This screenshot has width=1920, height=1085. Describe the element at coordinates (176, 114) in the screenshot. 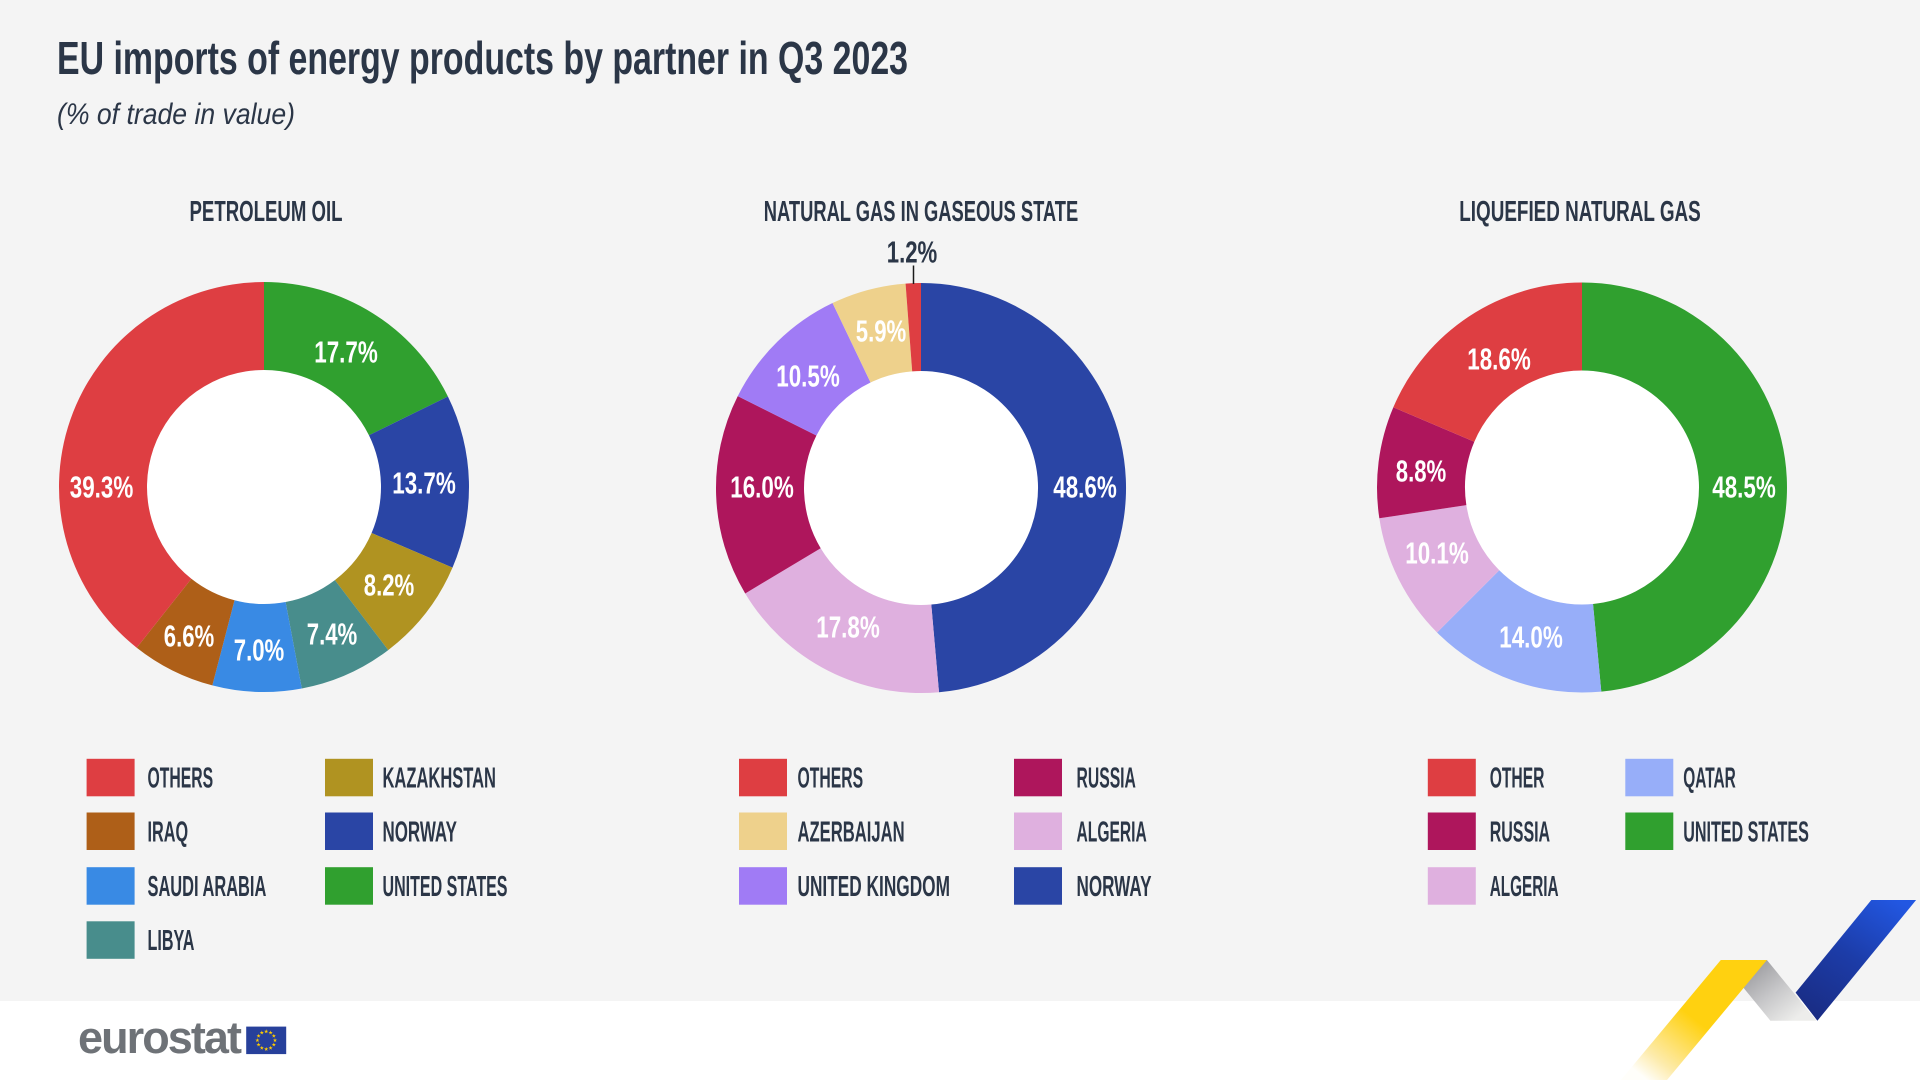

I see `svg-text: (% of trade in value)` at that location.